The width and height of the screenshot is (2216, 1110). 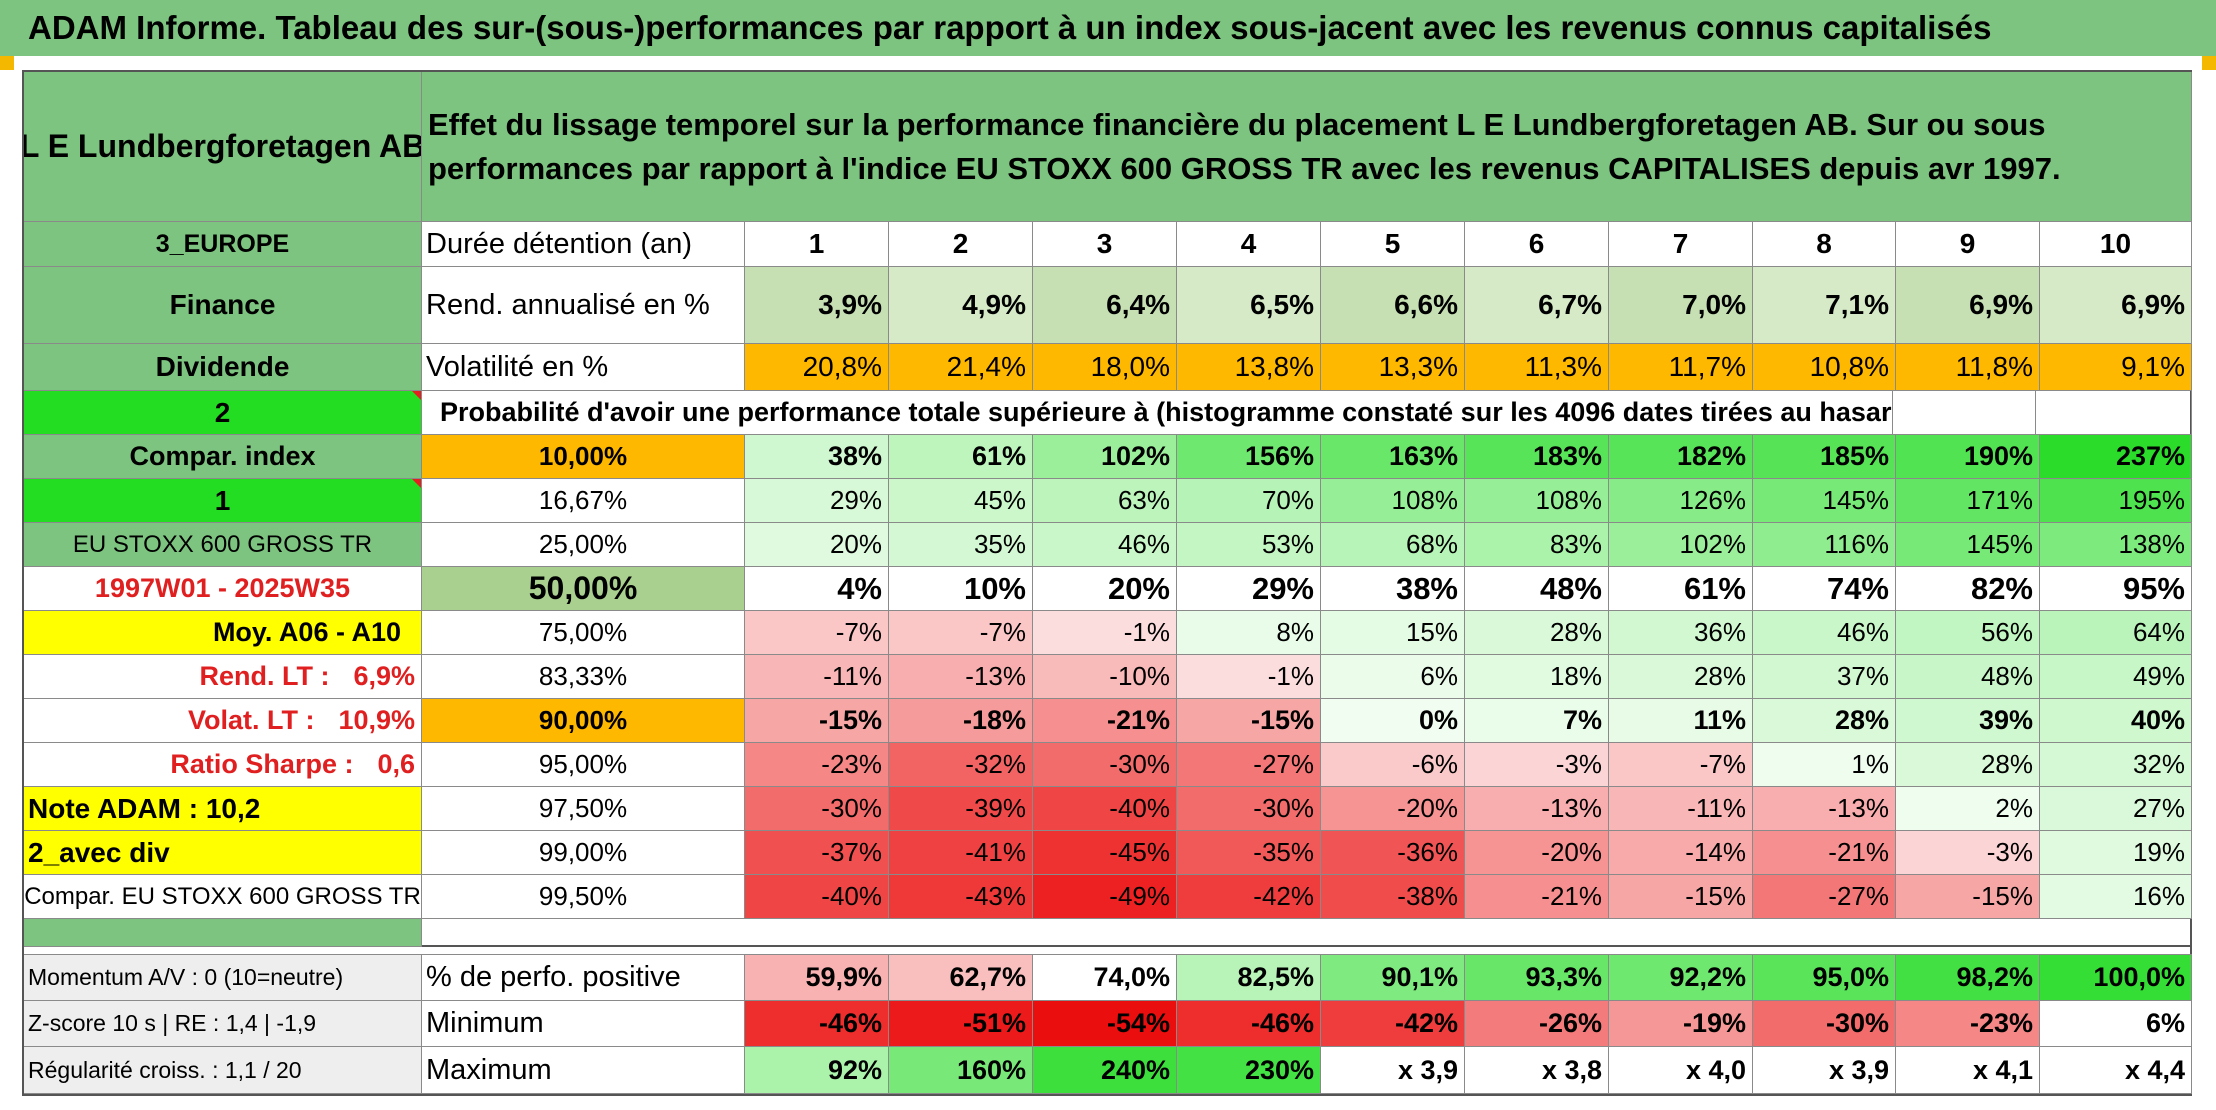 What do you see at coordinates (223, 244) in the screenshot?
I see `region-label: 3_EUROPE` at bounding box center [223, 244].